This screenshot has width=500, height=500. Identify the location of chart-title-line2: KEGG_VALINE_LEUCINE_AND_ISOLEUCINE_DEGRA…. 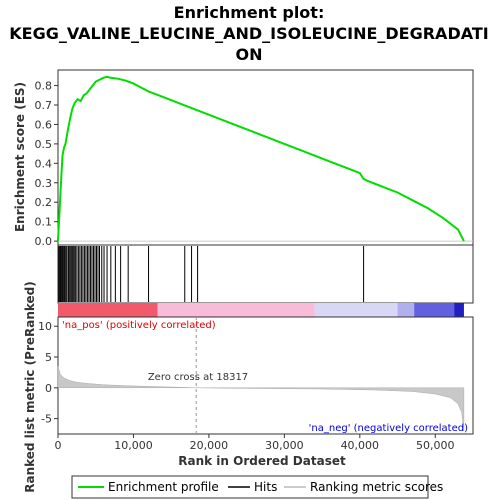
(248, 33).